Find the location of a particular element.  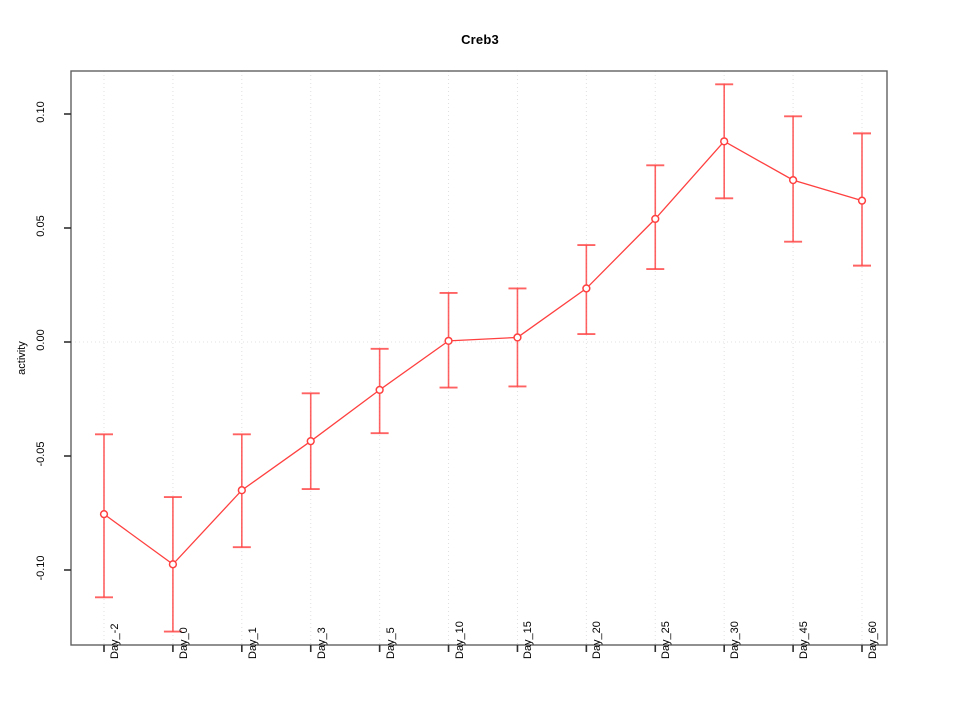

y-tick-label: 0.05 is located at coordinates (41, 226).